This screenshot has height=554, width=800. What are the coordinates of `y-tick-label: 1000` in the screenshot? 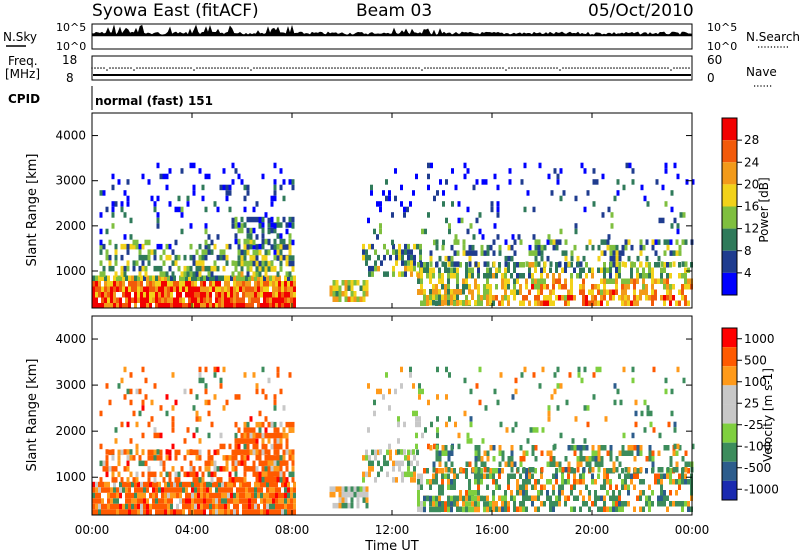 It's located at (70, 271).